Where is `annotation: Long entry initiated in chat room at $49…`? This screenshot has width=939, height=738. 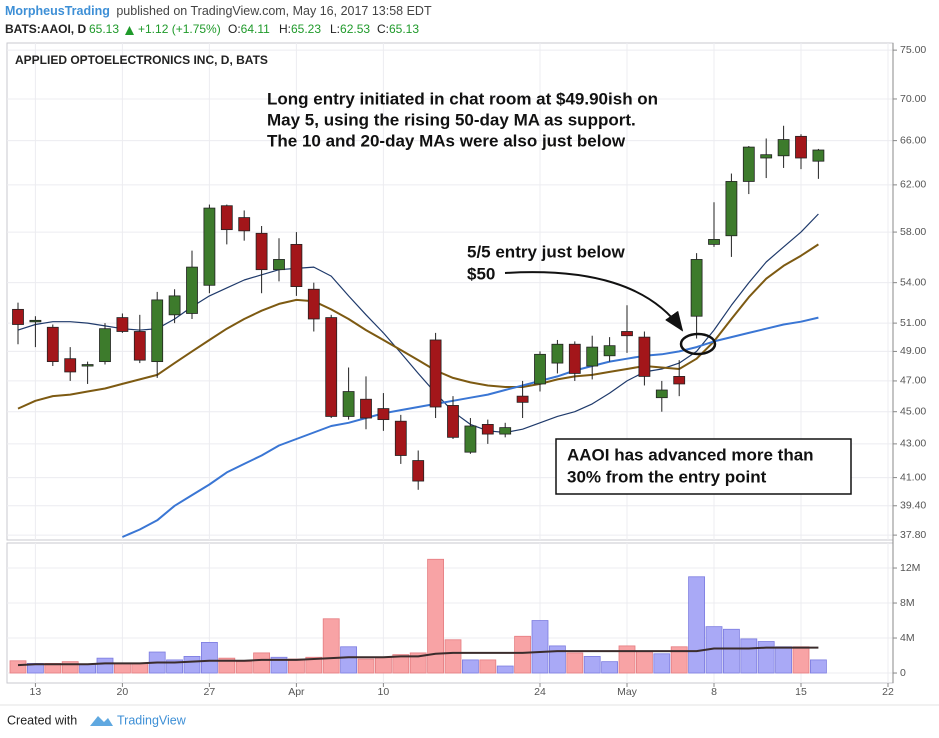 annotation: Long entry initiated in chat room at $49… is located at coordinates (462, 98).